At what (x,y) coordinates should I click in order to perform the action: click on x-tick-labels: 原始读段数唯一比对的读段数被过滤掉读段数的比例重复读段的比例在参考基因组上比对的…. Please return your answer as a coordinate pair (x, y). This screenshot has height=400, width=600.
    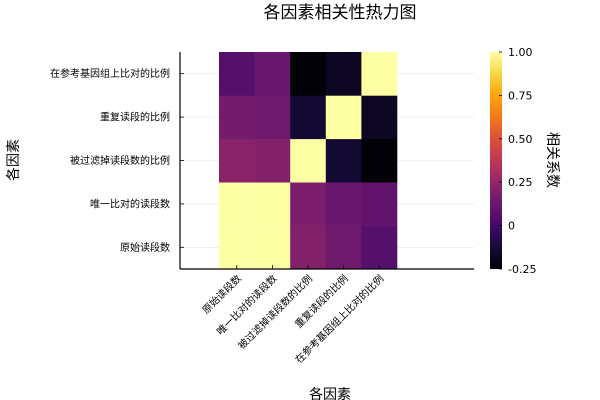
    Looking at the image, I should click on (292, 315).